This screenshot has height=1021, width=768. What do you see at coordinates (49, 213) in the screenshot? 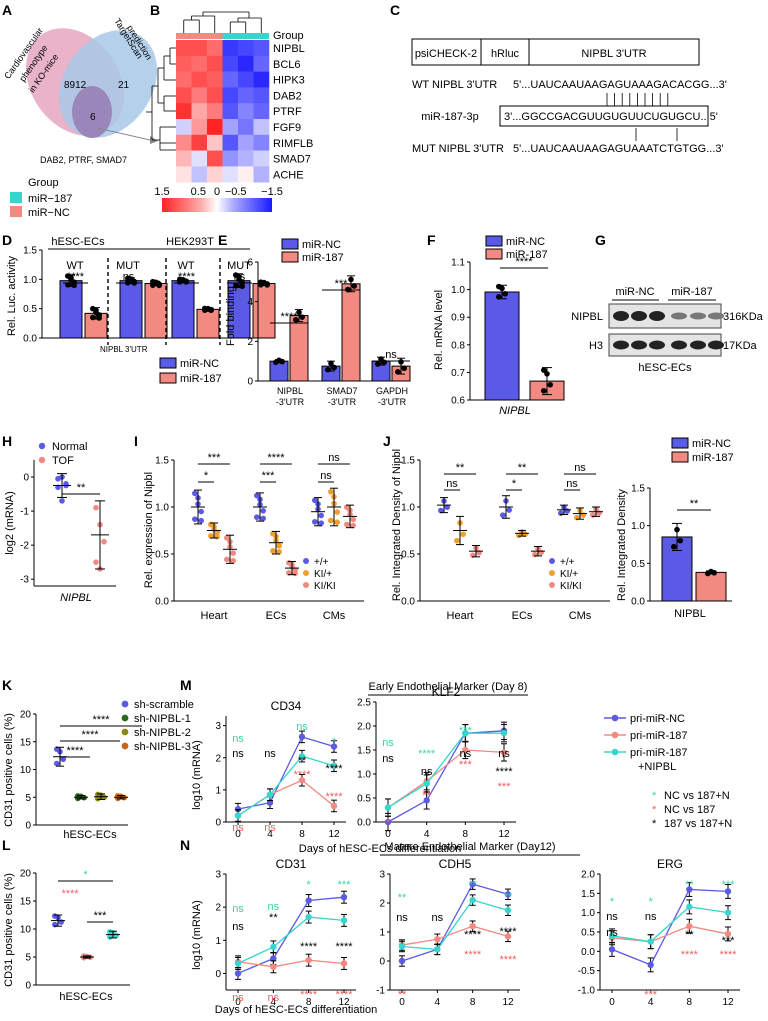
I see `legend-mirnc: miR−NC` at bounding box center [49, 213].